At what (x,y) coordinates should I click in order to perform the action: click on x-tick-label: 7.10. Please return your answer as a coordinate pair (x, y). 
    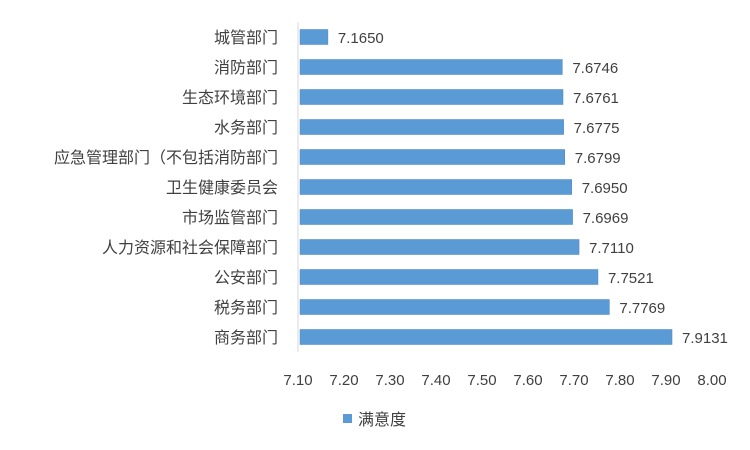
    Looking at the image, I should click on (297, 380).